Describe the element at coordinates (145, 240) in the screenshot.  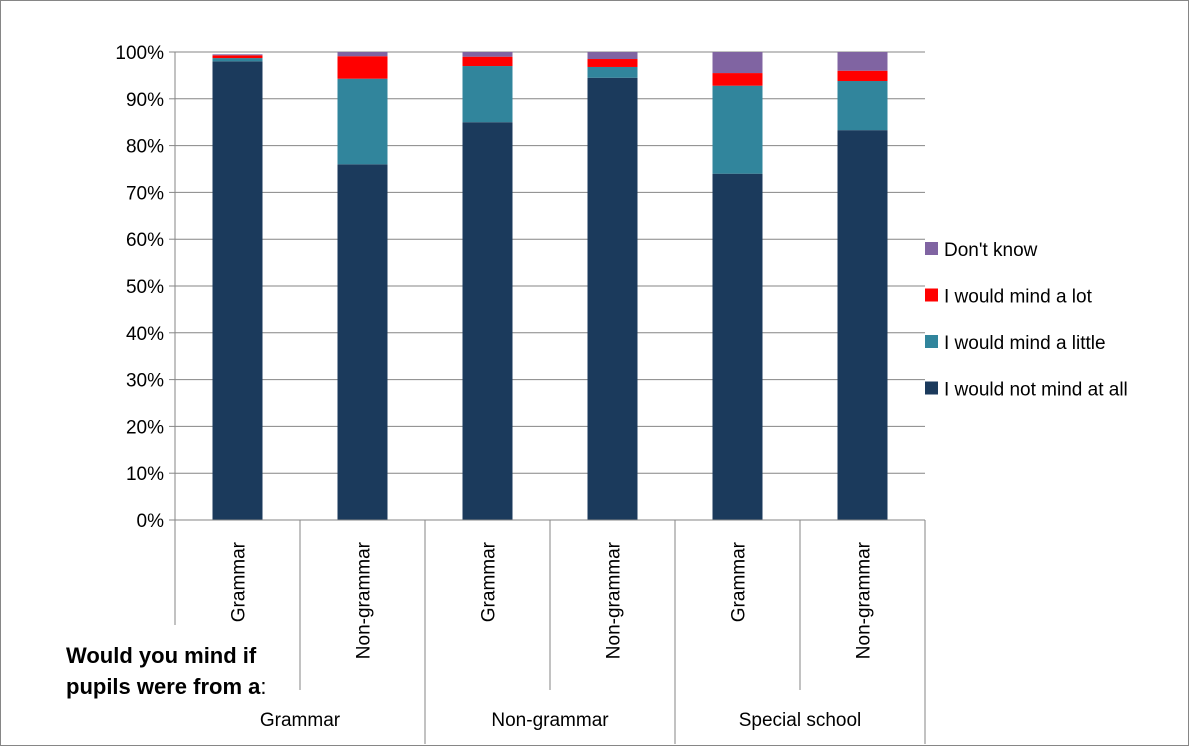
I see `y-tick-label: 60%` at that location.